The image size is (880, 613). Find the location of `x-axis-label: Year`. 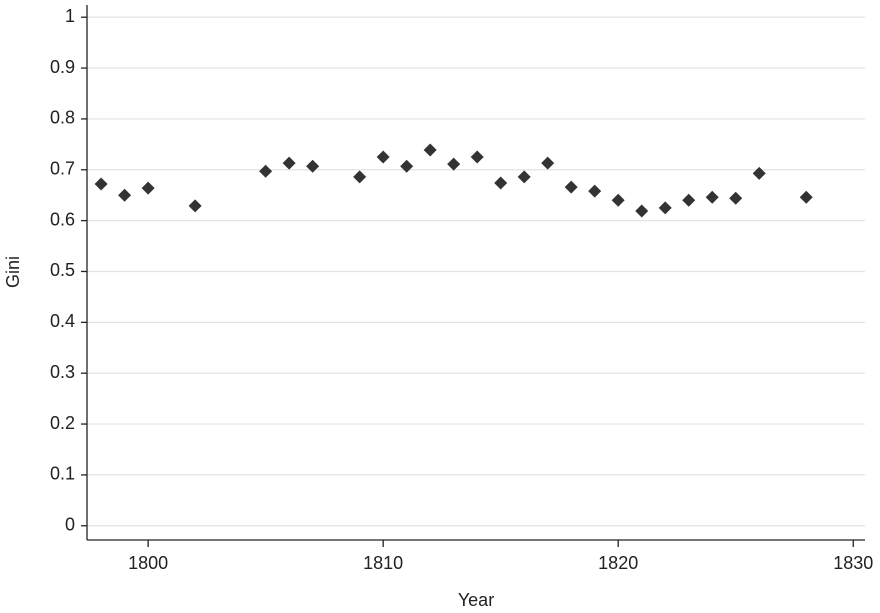

x-axis-label: Year is located at coordinates (476, 600).